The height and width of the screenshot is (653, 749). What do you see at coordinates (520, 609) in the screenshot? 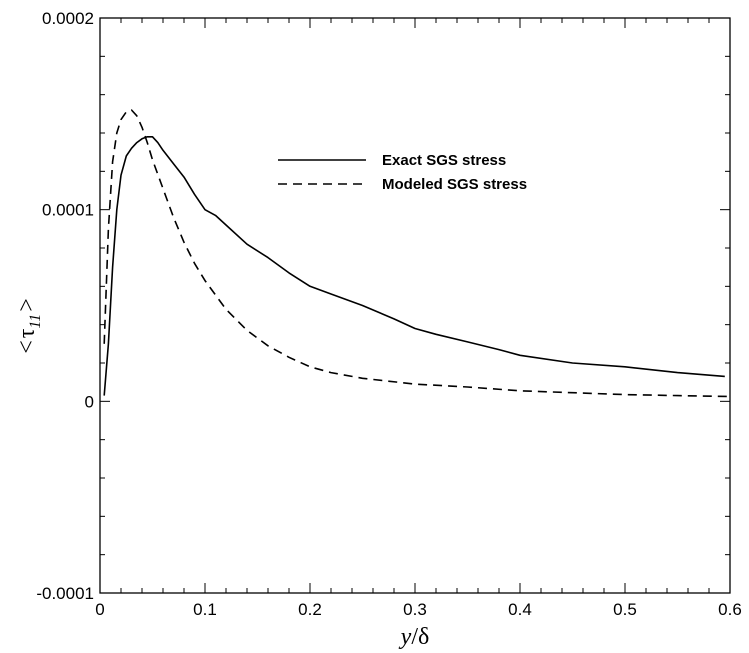
I see `x-tick-label: 0.4` at bounding box center [520, 609].